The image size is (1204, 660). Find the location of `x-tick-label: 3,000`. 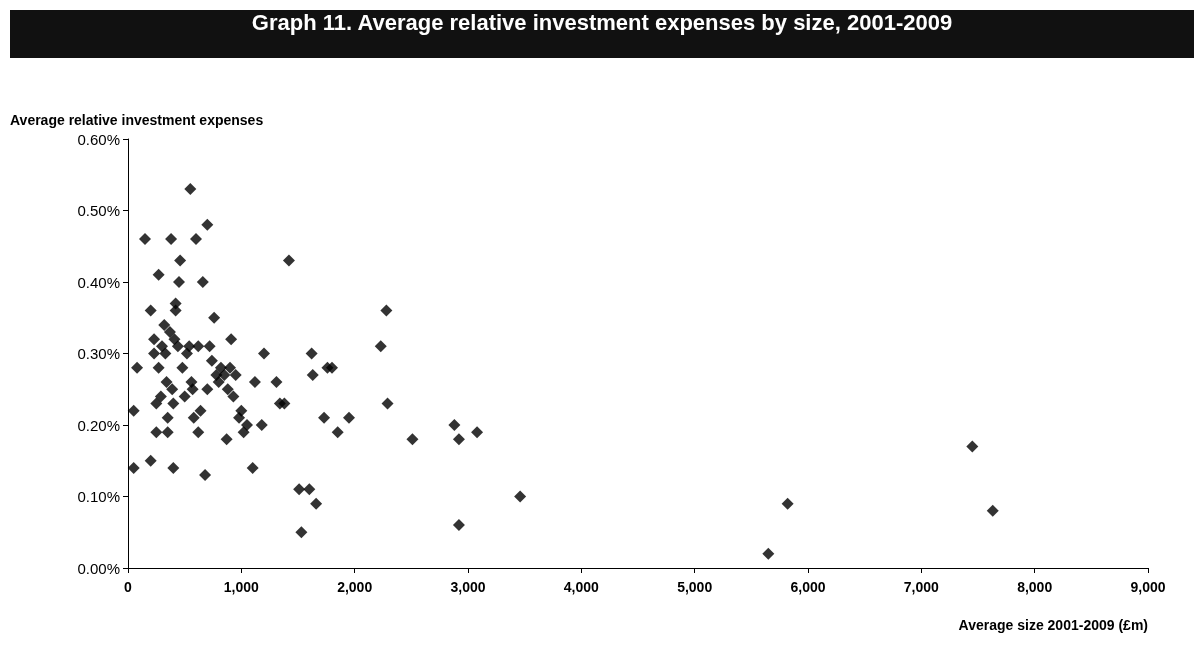

x-tick-label: 3,000 is located at coordinates (468, 587).